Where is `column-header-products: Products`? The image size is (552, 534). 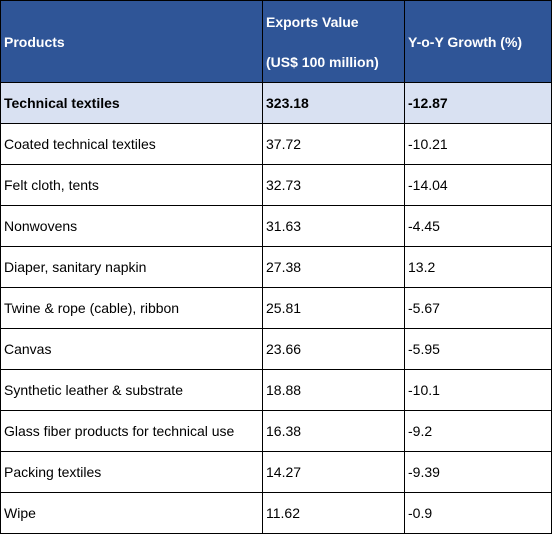
column-header-products: Products is located at coordinates (131, 41).